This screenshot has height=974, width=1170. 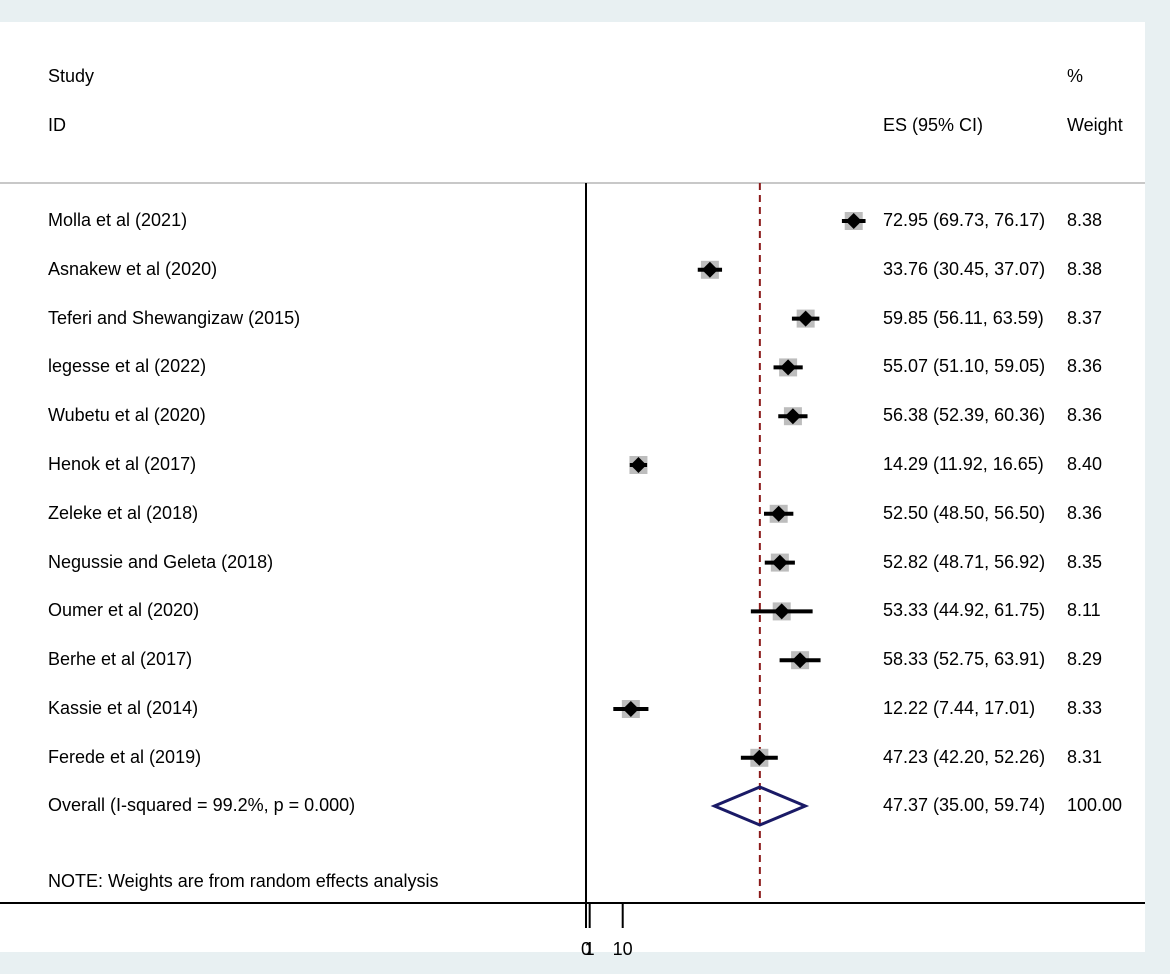 I want to click on study-label: Kassie et al (2014), so click(x=123, y=708).